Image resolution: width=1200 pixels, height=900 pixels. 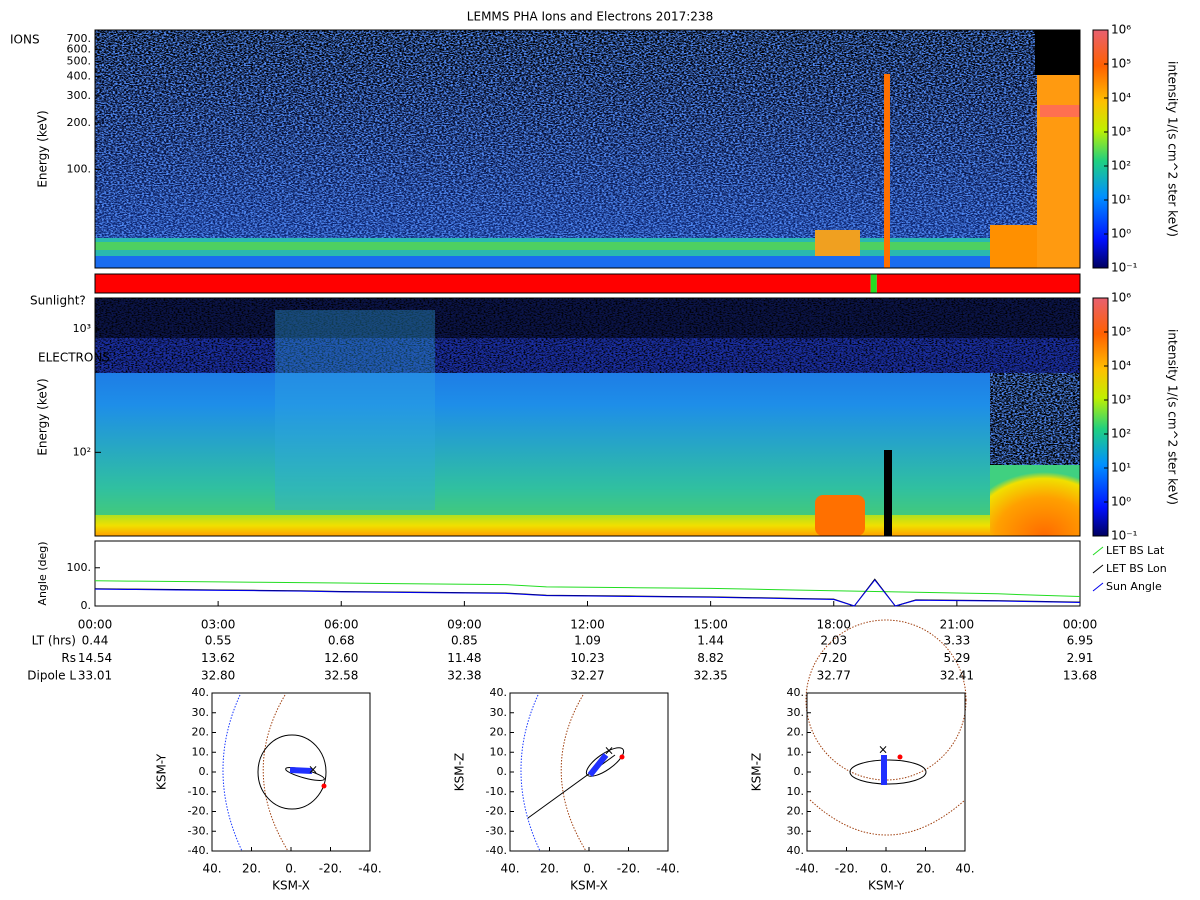 I want to click on y-tick-label: 400., so click(x=79, y=75).